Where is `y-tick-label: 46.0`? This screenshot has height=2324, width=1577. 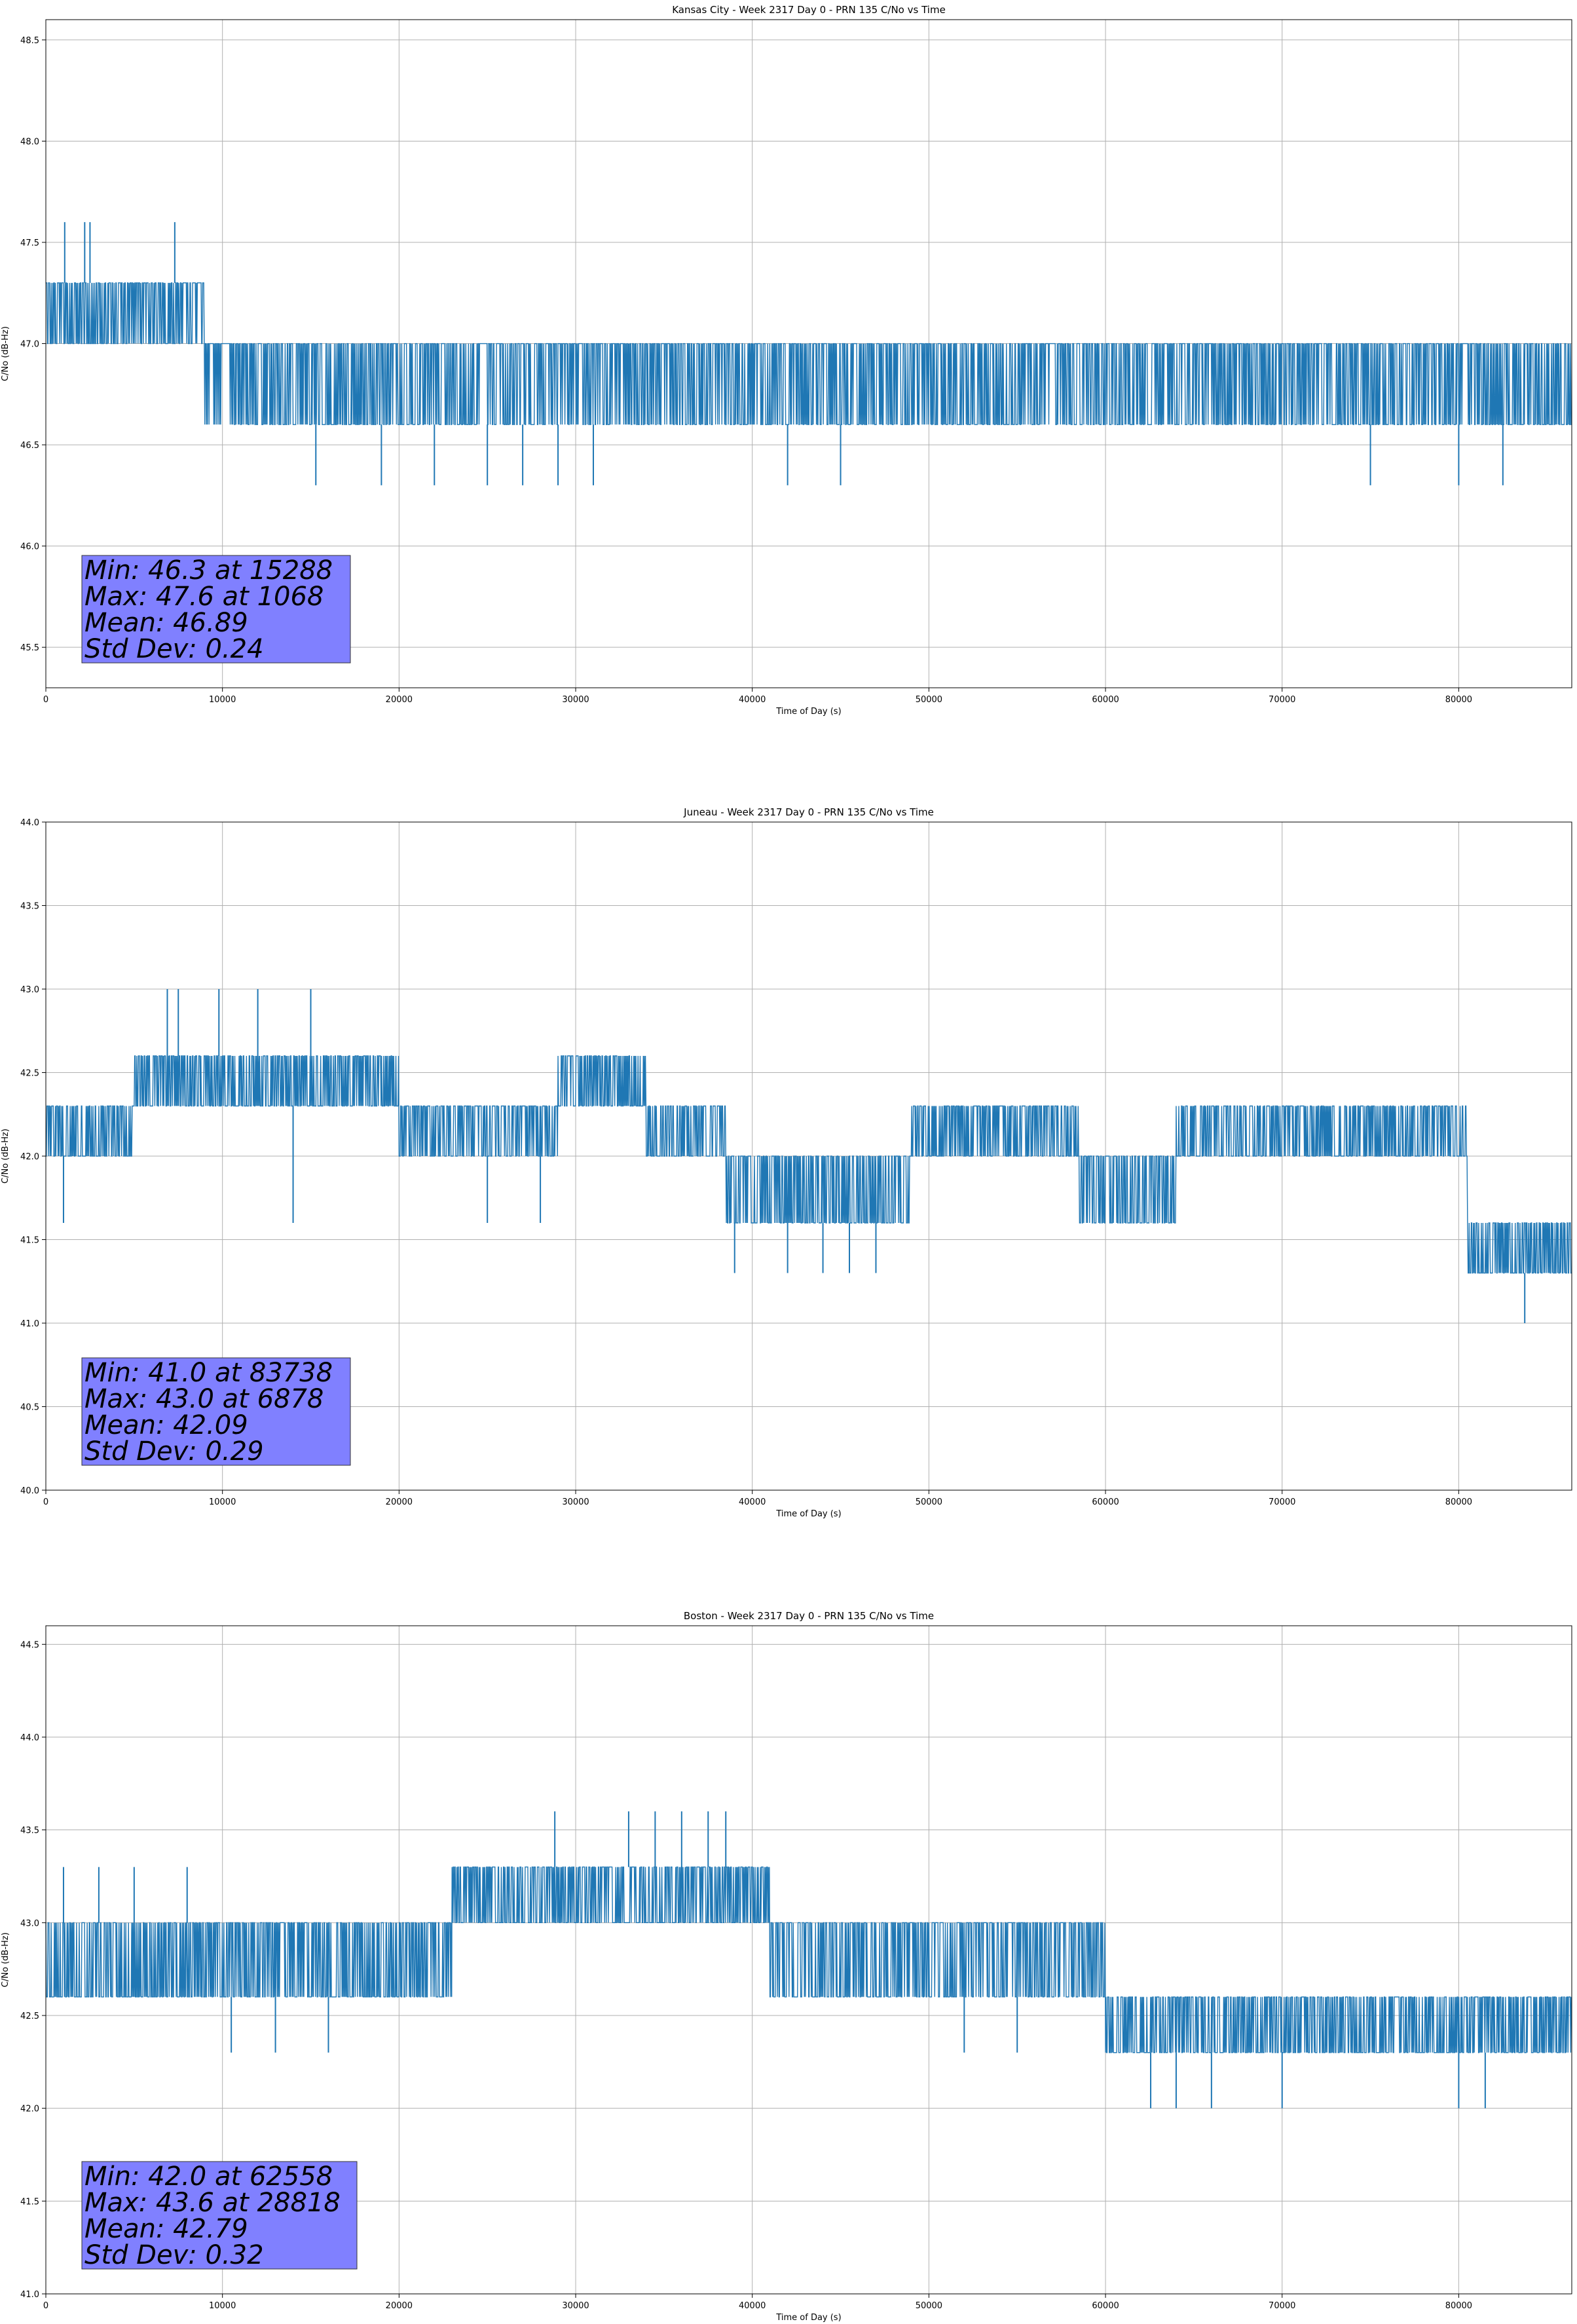 y-tick-label: 46.0 is located at coordinates (29, 547).